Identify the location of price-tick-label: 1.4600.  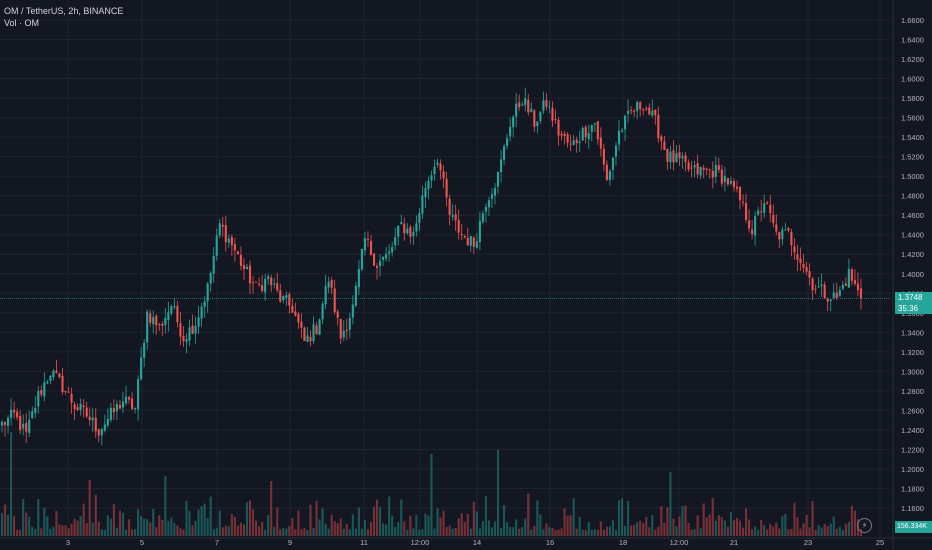
(912, 215).